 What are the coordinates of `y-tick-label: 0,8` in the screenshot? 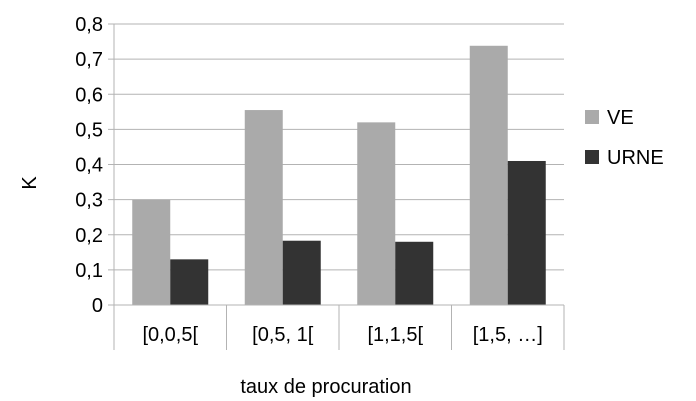 It's located at (89, 25).